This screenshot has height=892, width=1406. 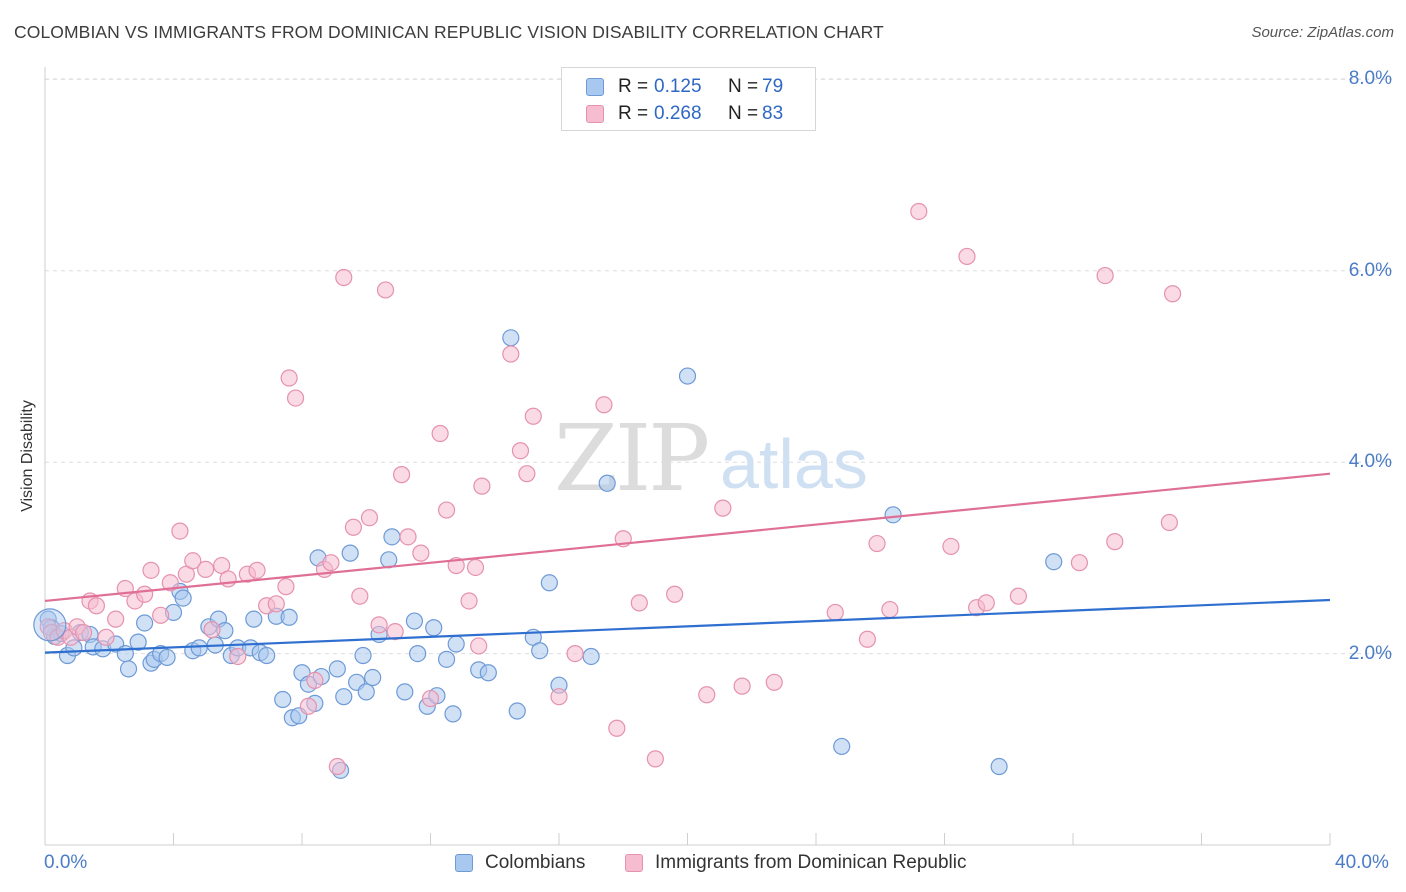 What do you see at coordinates (633, 113) in the screenshot?
I see `r-label: R =` at bounding box center [633, 113].